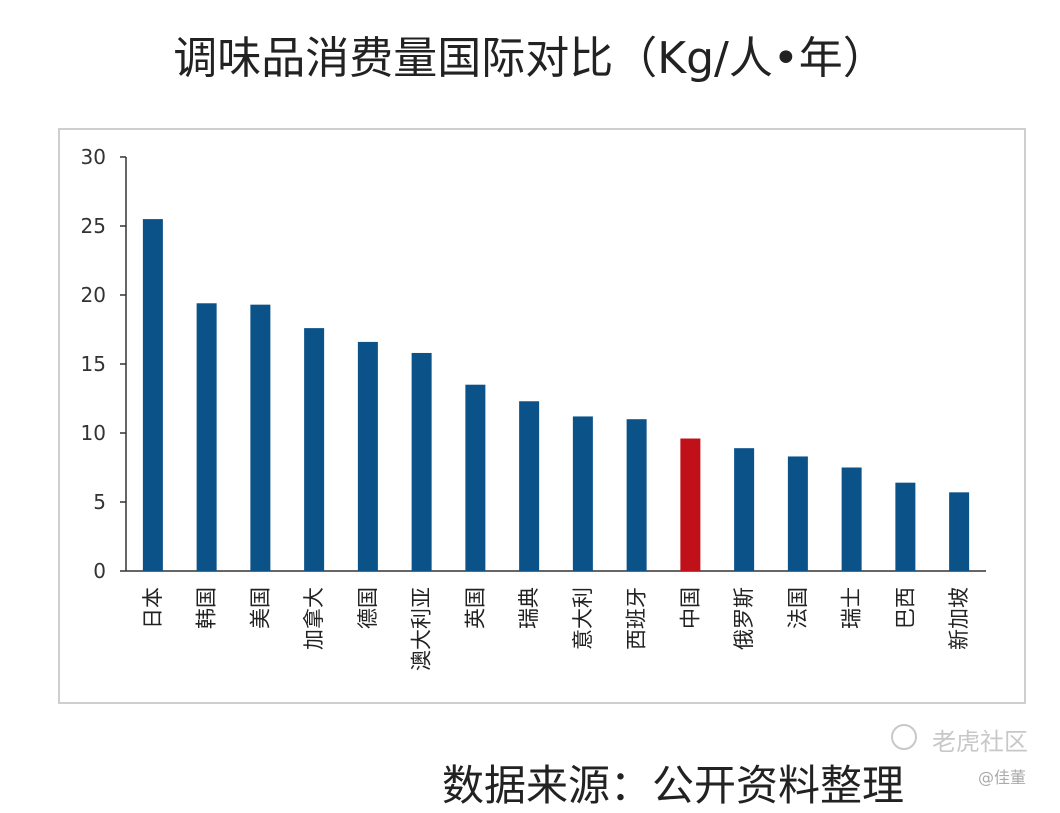 This screenshot has height=813, width=1060. Describe the element at coordinates (637, 618) in the screenshot. I see `x-tick-label: 西班牙` at that location.